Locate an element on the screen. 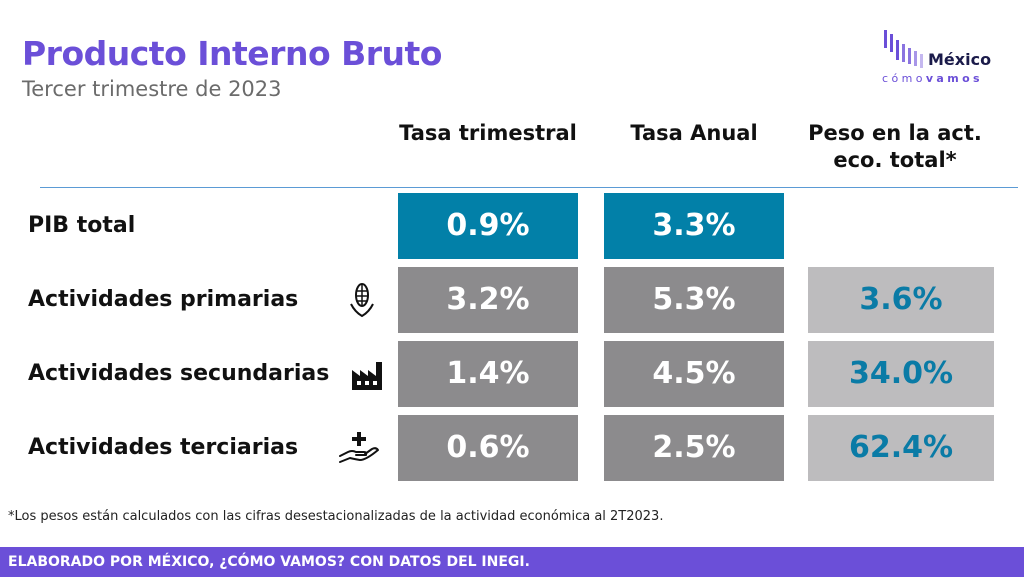 The image size is (1024, 577). cell-terciarias-trimestral: 0.6% is located at coordinates (488, 448).